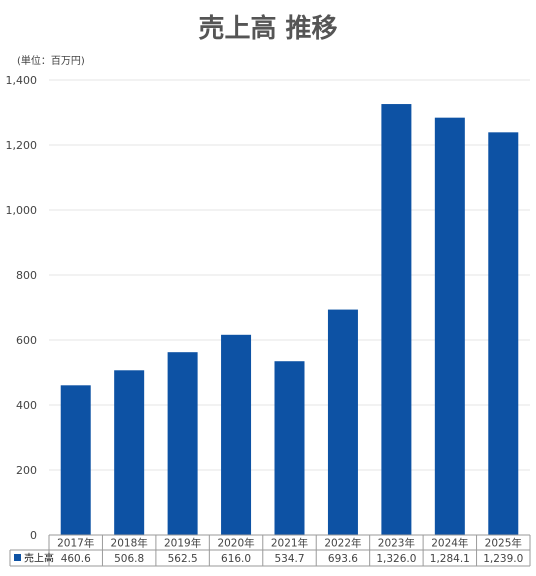 Image resolution: width=536 pixels, height=576 pixels. What do you see at coordinates (22, 80) in the screenshot?
I see `y-tick-label: 1,400` at bounding box center [22, 80].